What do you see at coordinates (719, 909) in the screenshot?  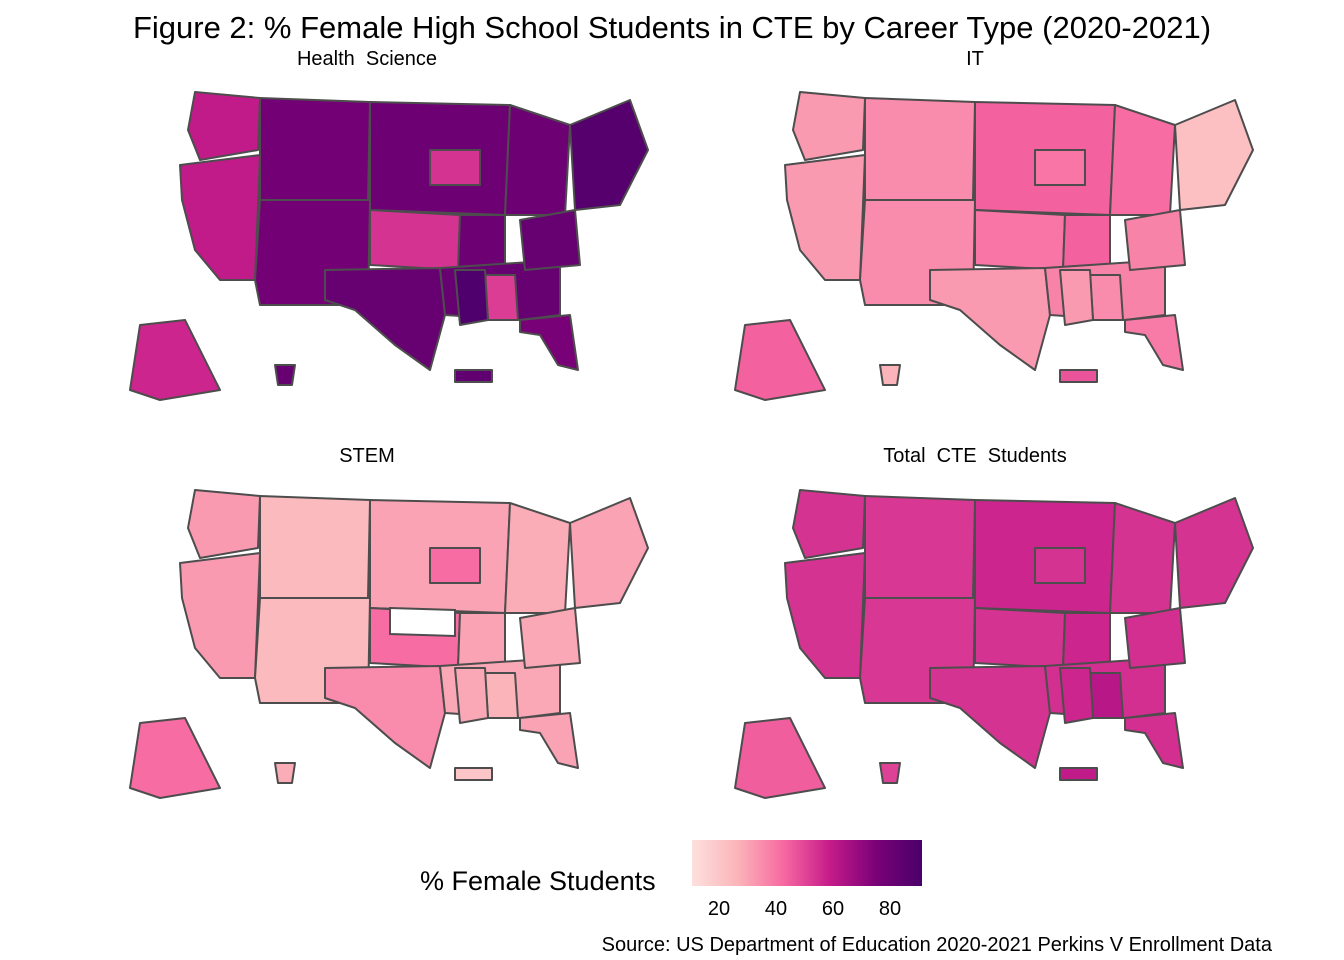 I see `legend-tick-20: 20` at bounding box center [719, 909].